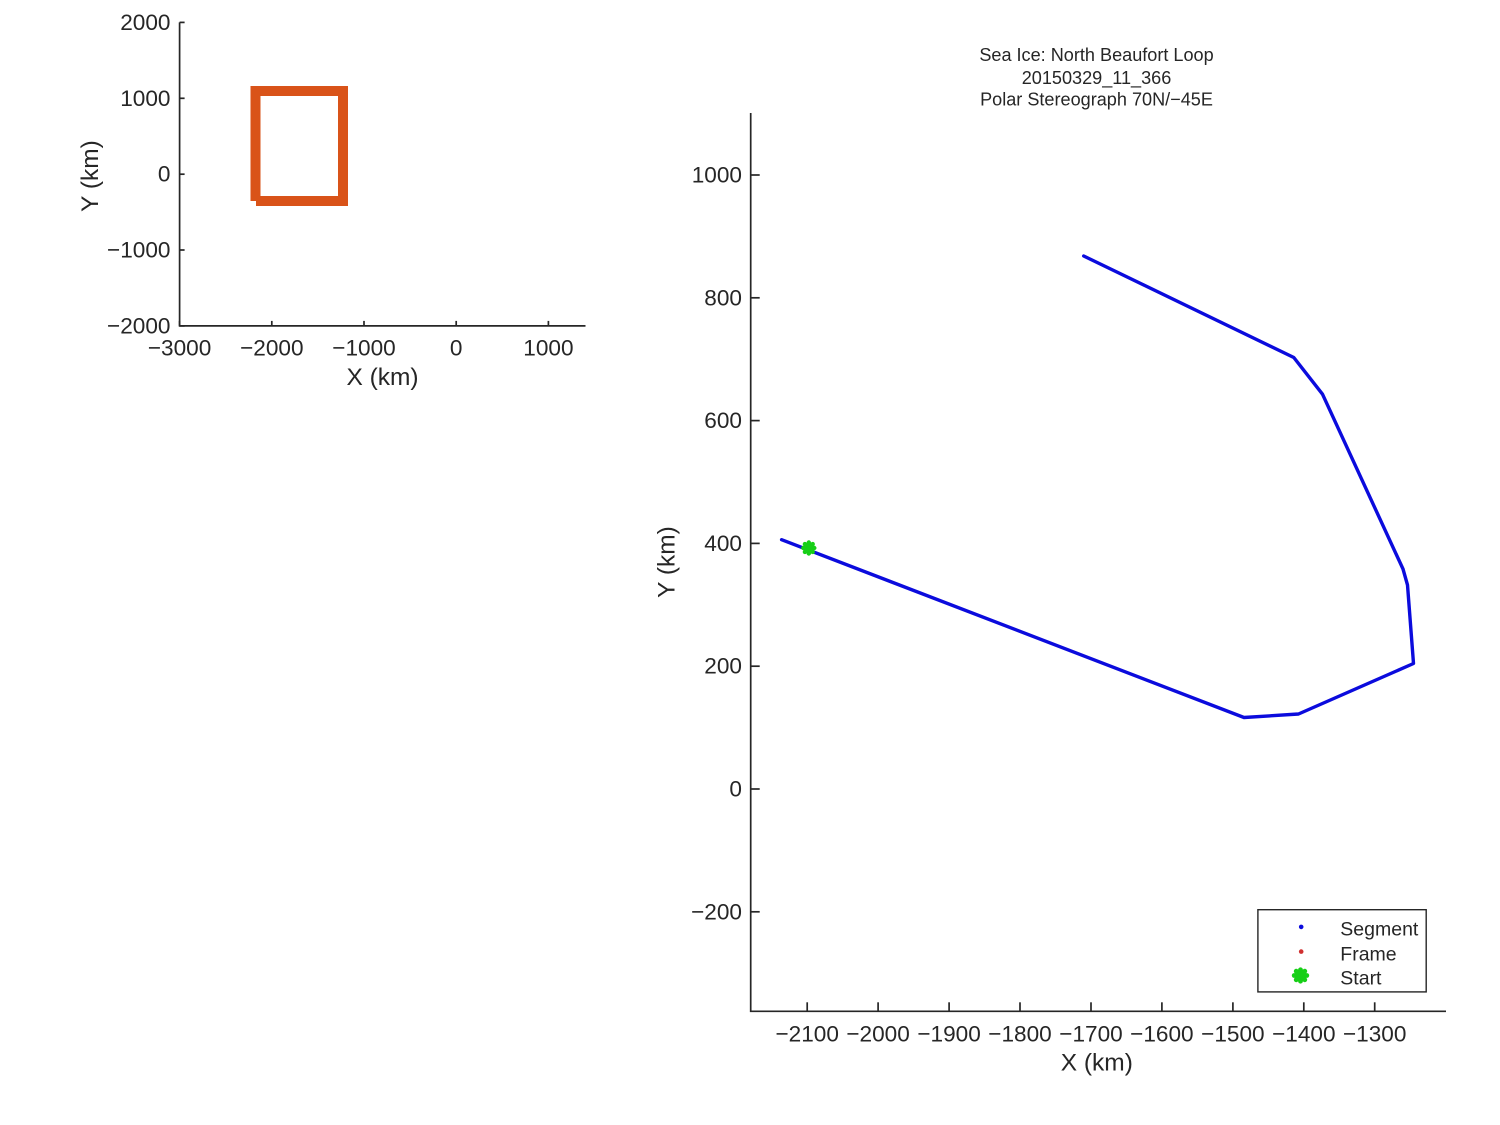  Describe the element at coordinates (1096, 99) in the screenshot. I see `svg-text: Polar Stereograph 70N/−45E` at that location.